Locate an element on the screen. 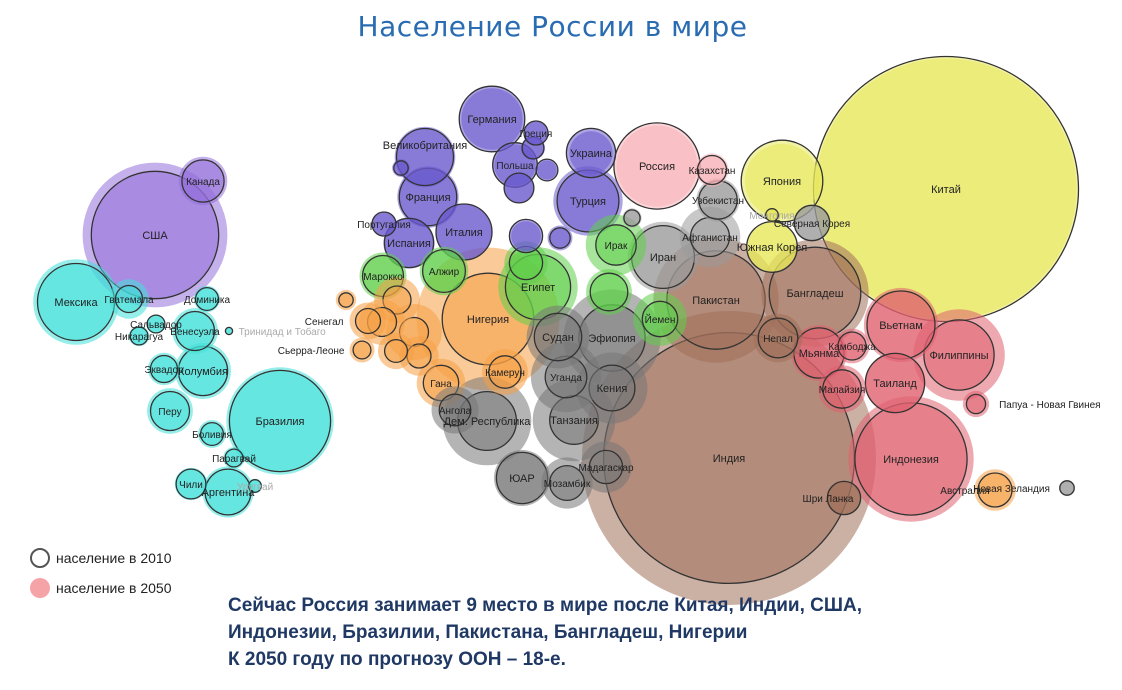  bubble-2010-мозамбик is located at coordinates (567, 483).